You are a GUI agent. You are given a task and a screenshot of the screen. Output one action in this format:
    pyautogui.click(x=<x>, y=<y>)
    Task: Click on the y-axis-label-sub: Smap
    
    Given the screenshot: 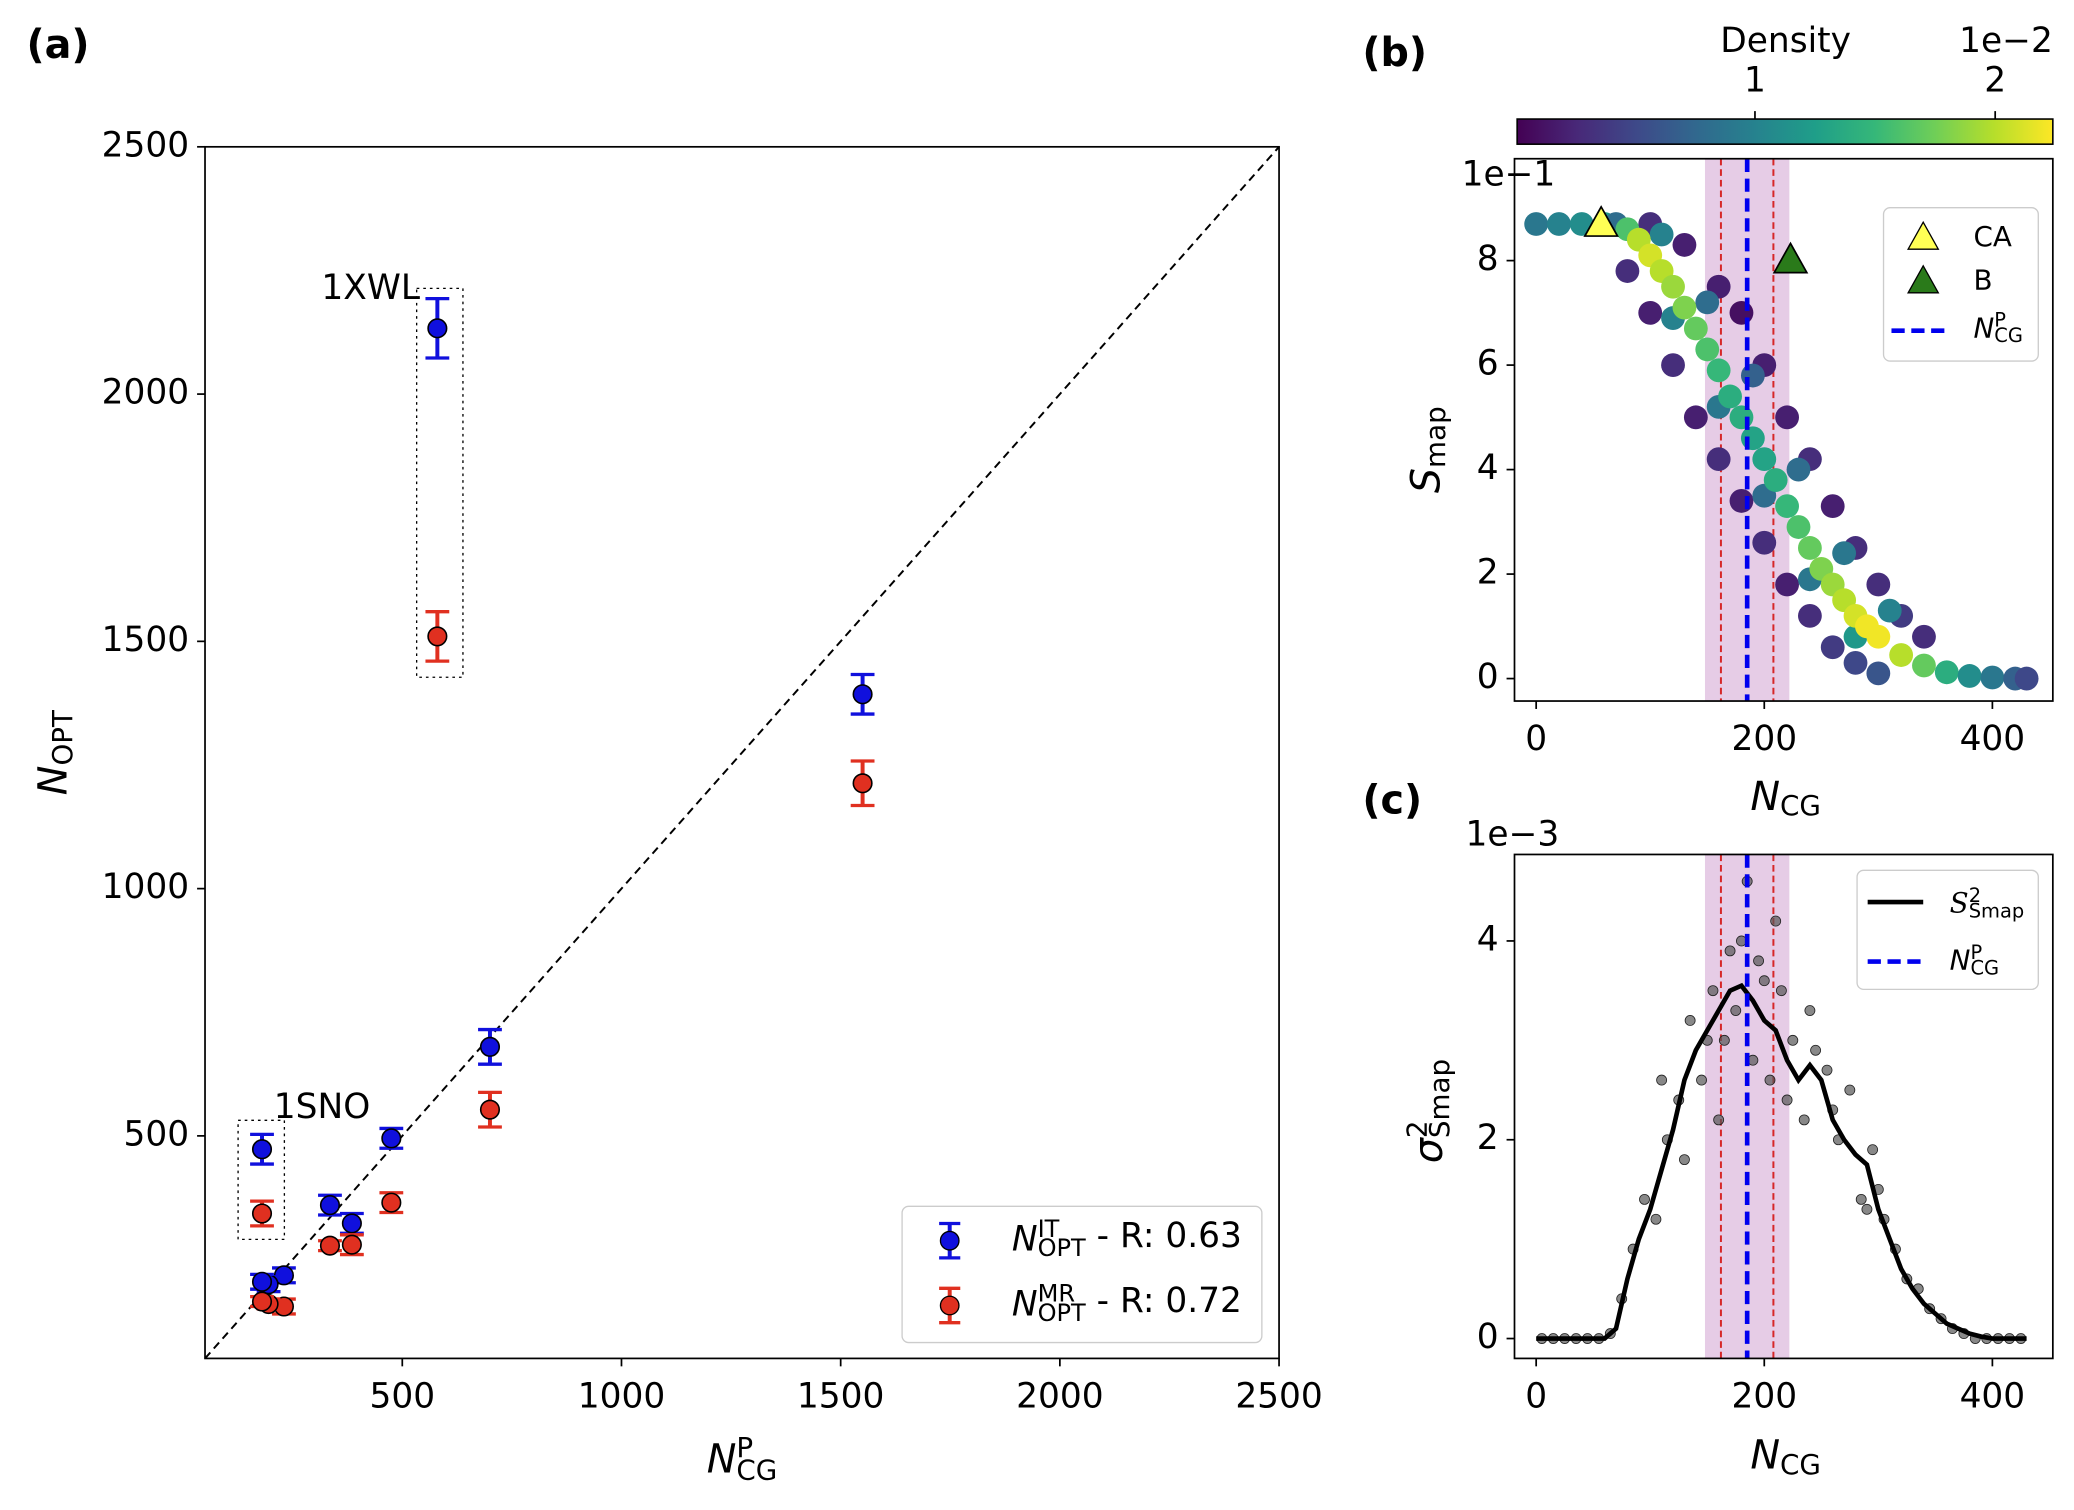 What is the action you would take?
    pyautogui.click(x=1439, y=1098)
    